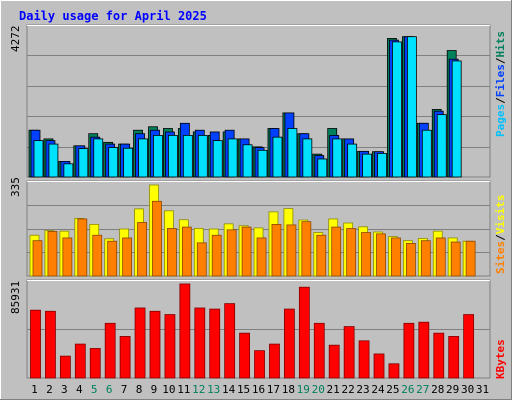  I want to click on day-label: 10, so click(168, 389).